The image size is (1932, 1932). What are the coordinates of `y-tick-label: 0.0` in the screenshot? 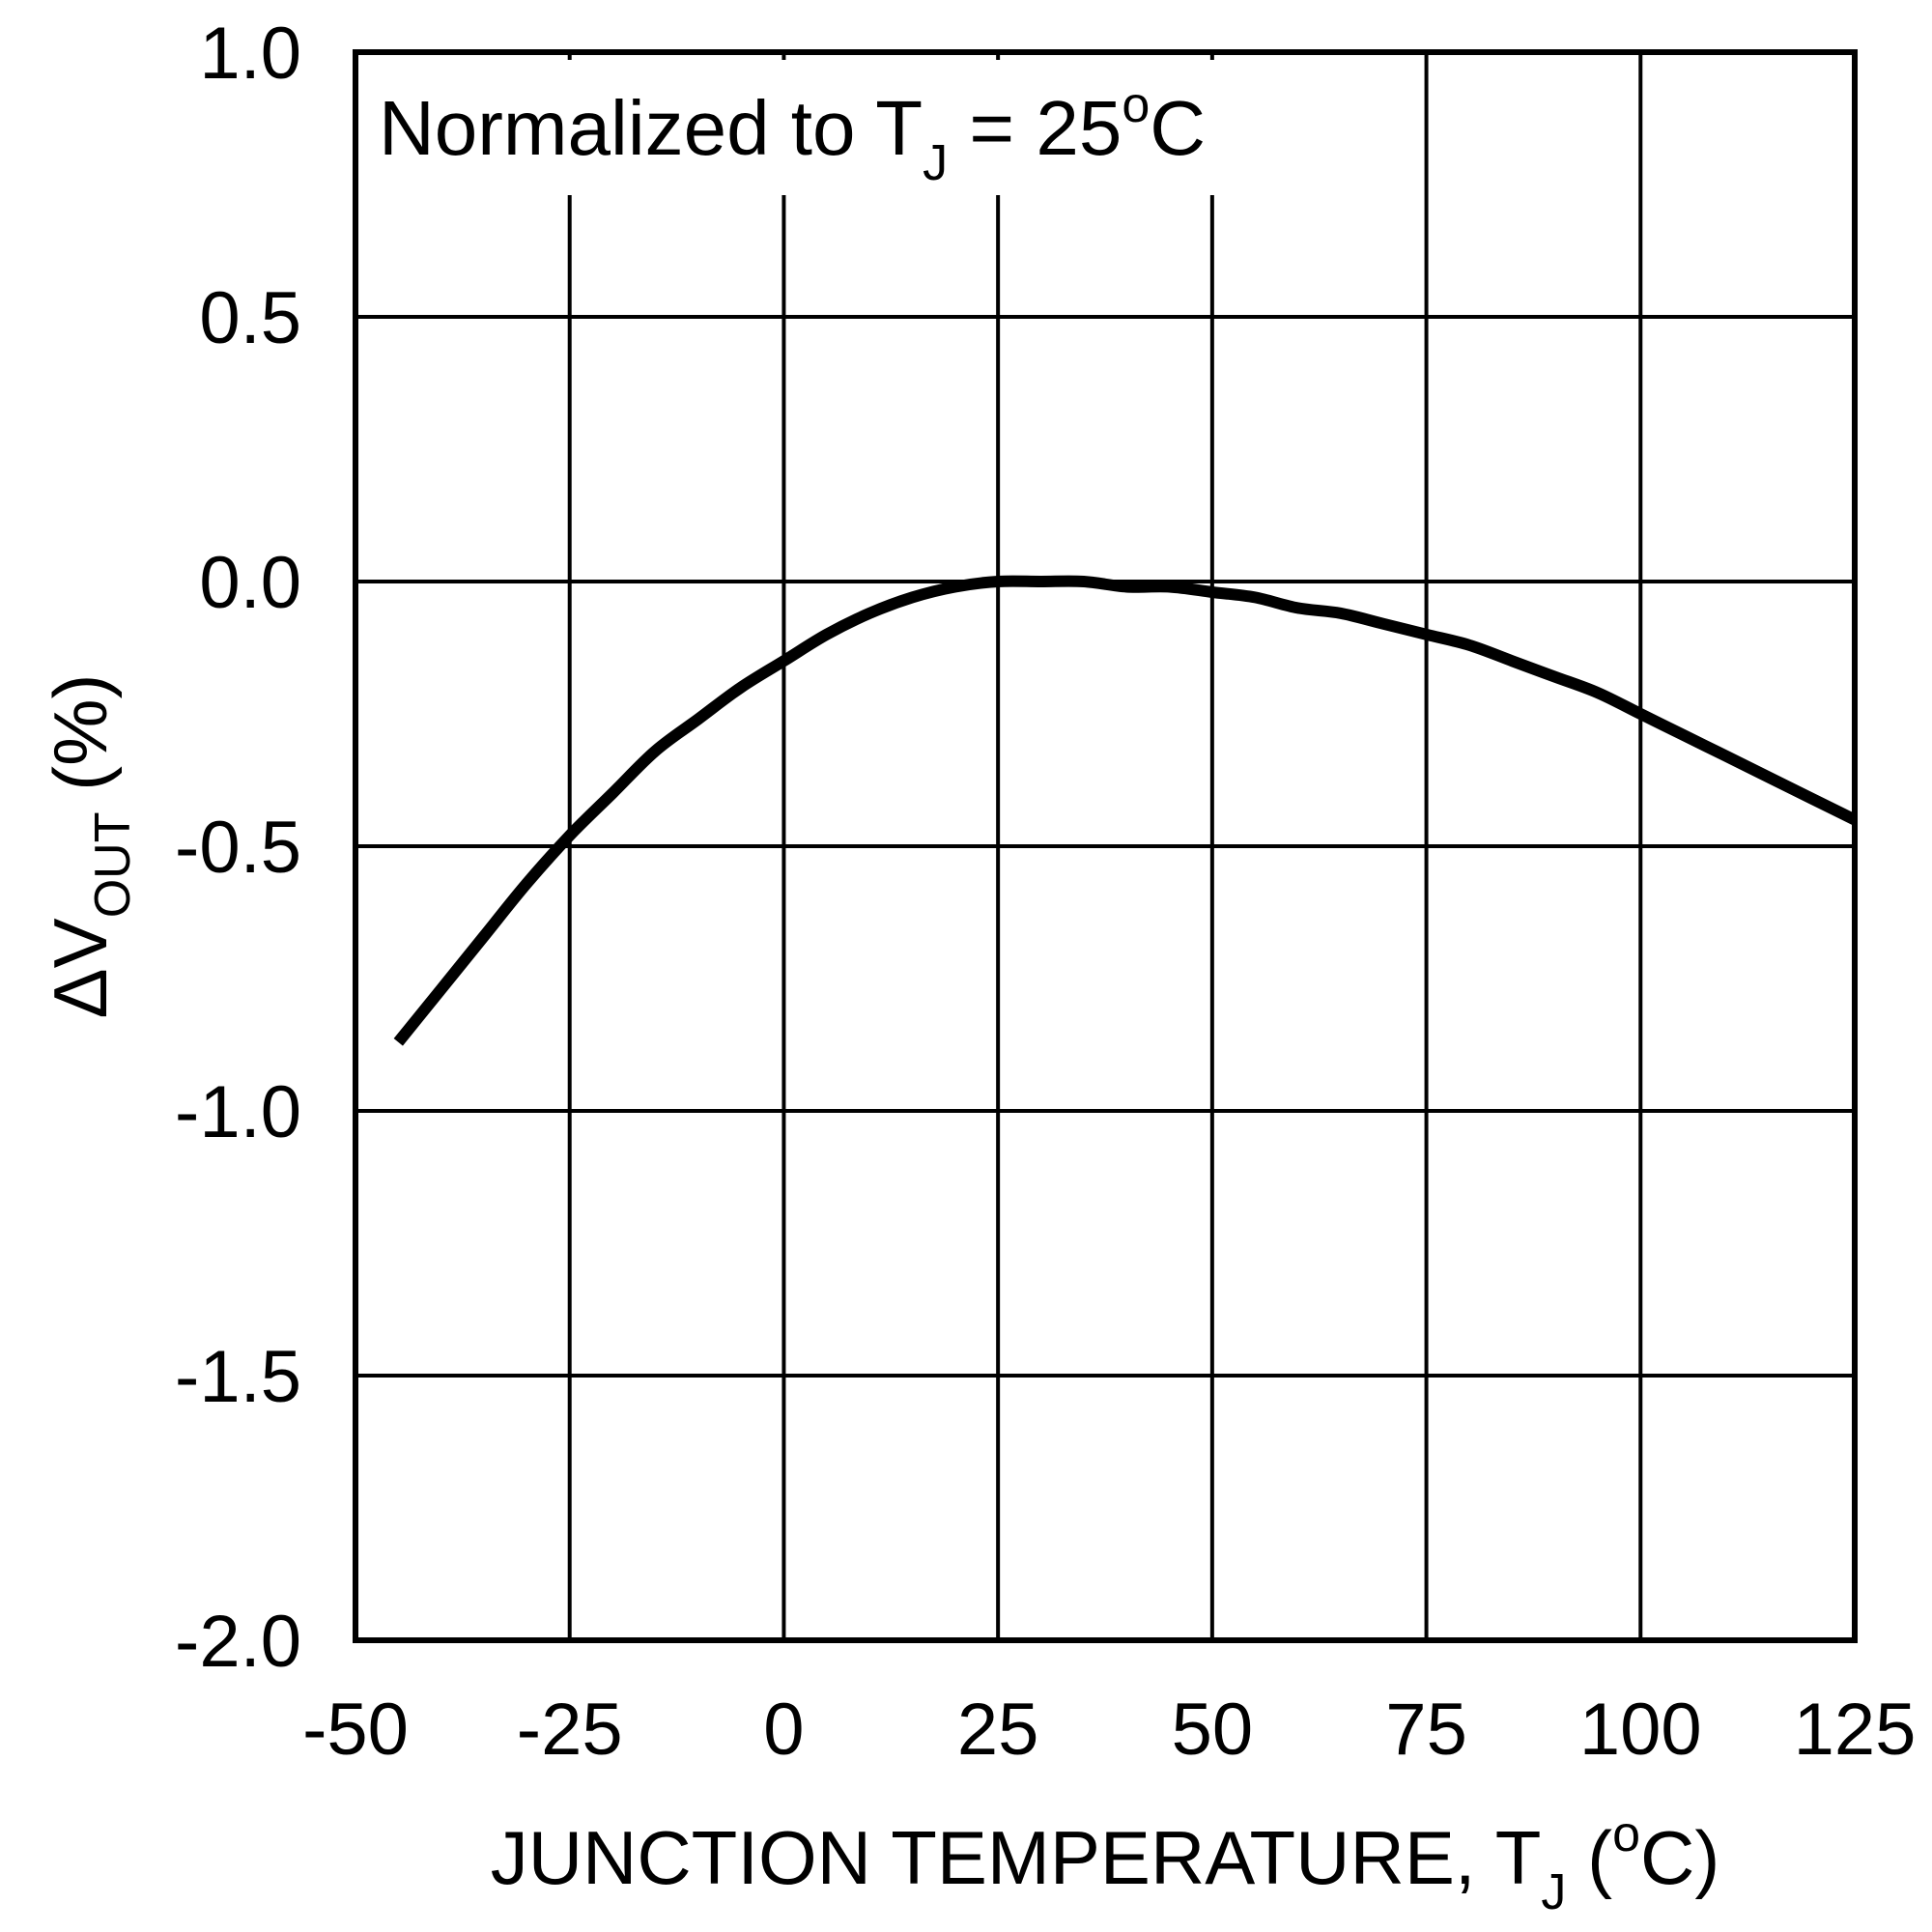 It's located at (250, 583).